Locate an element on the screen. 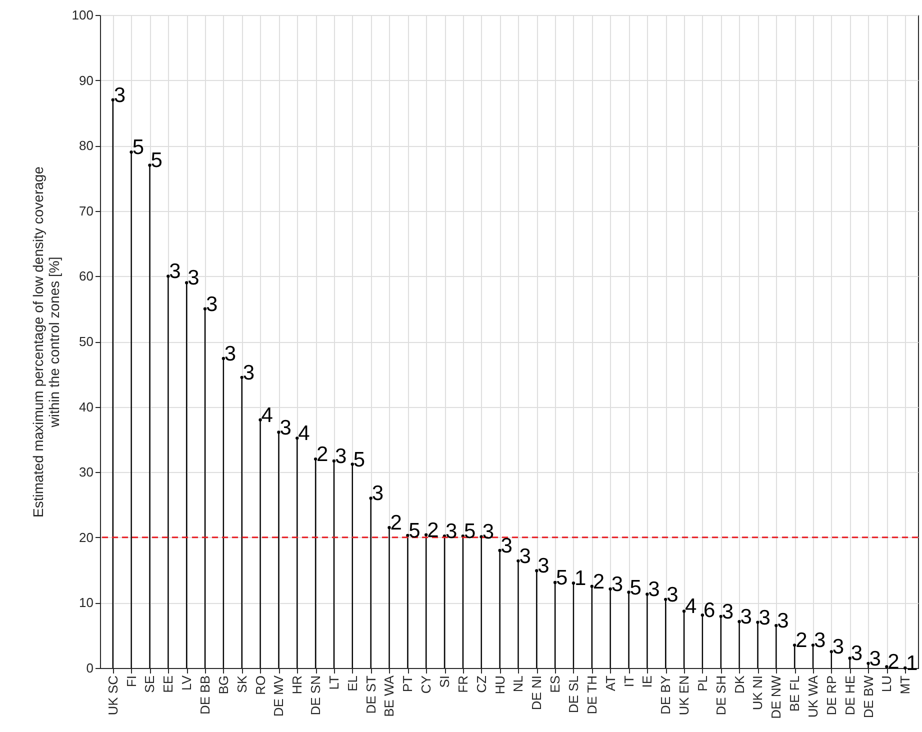  x-tick-label: DE BW is located at coordinates (868, 696).